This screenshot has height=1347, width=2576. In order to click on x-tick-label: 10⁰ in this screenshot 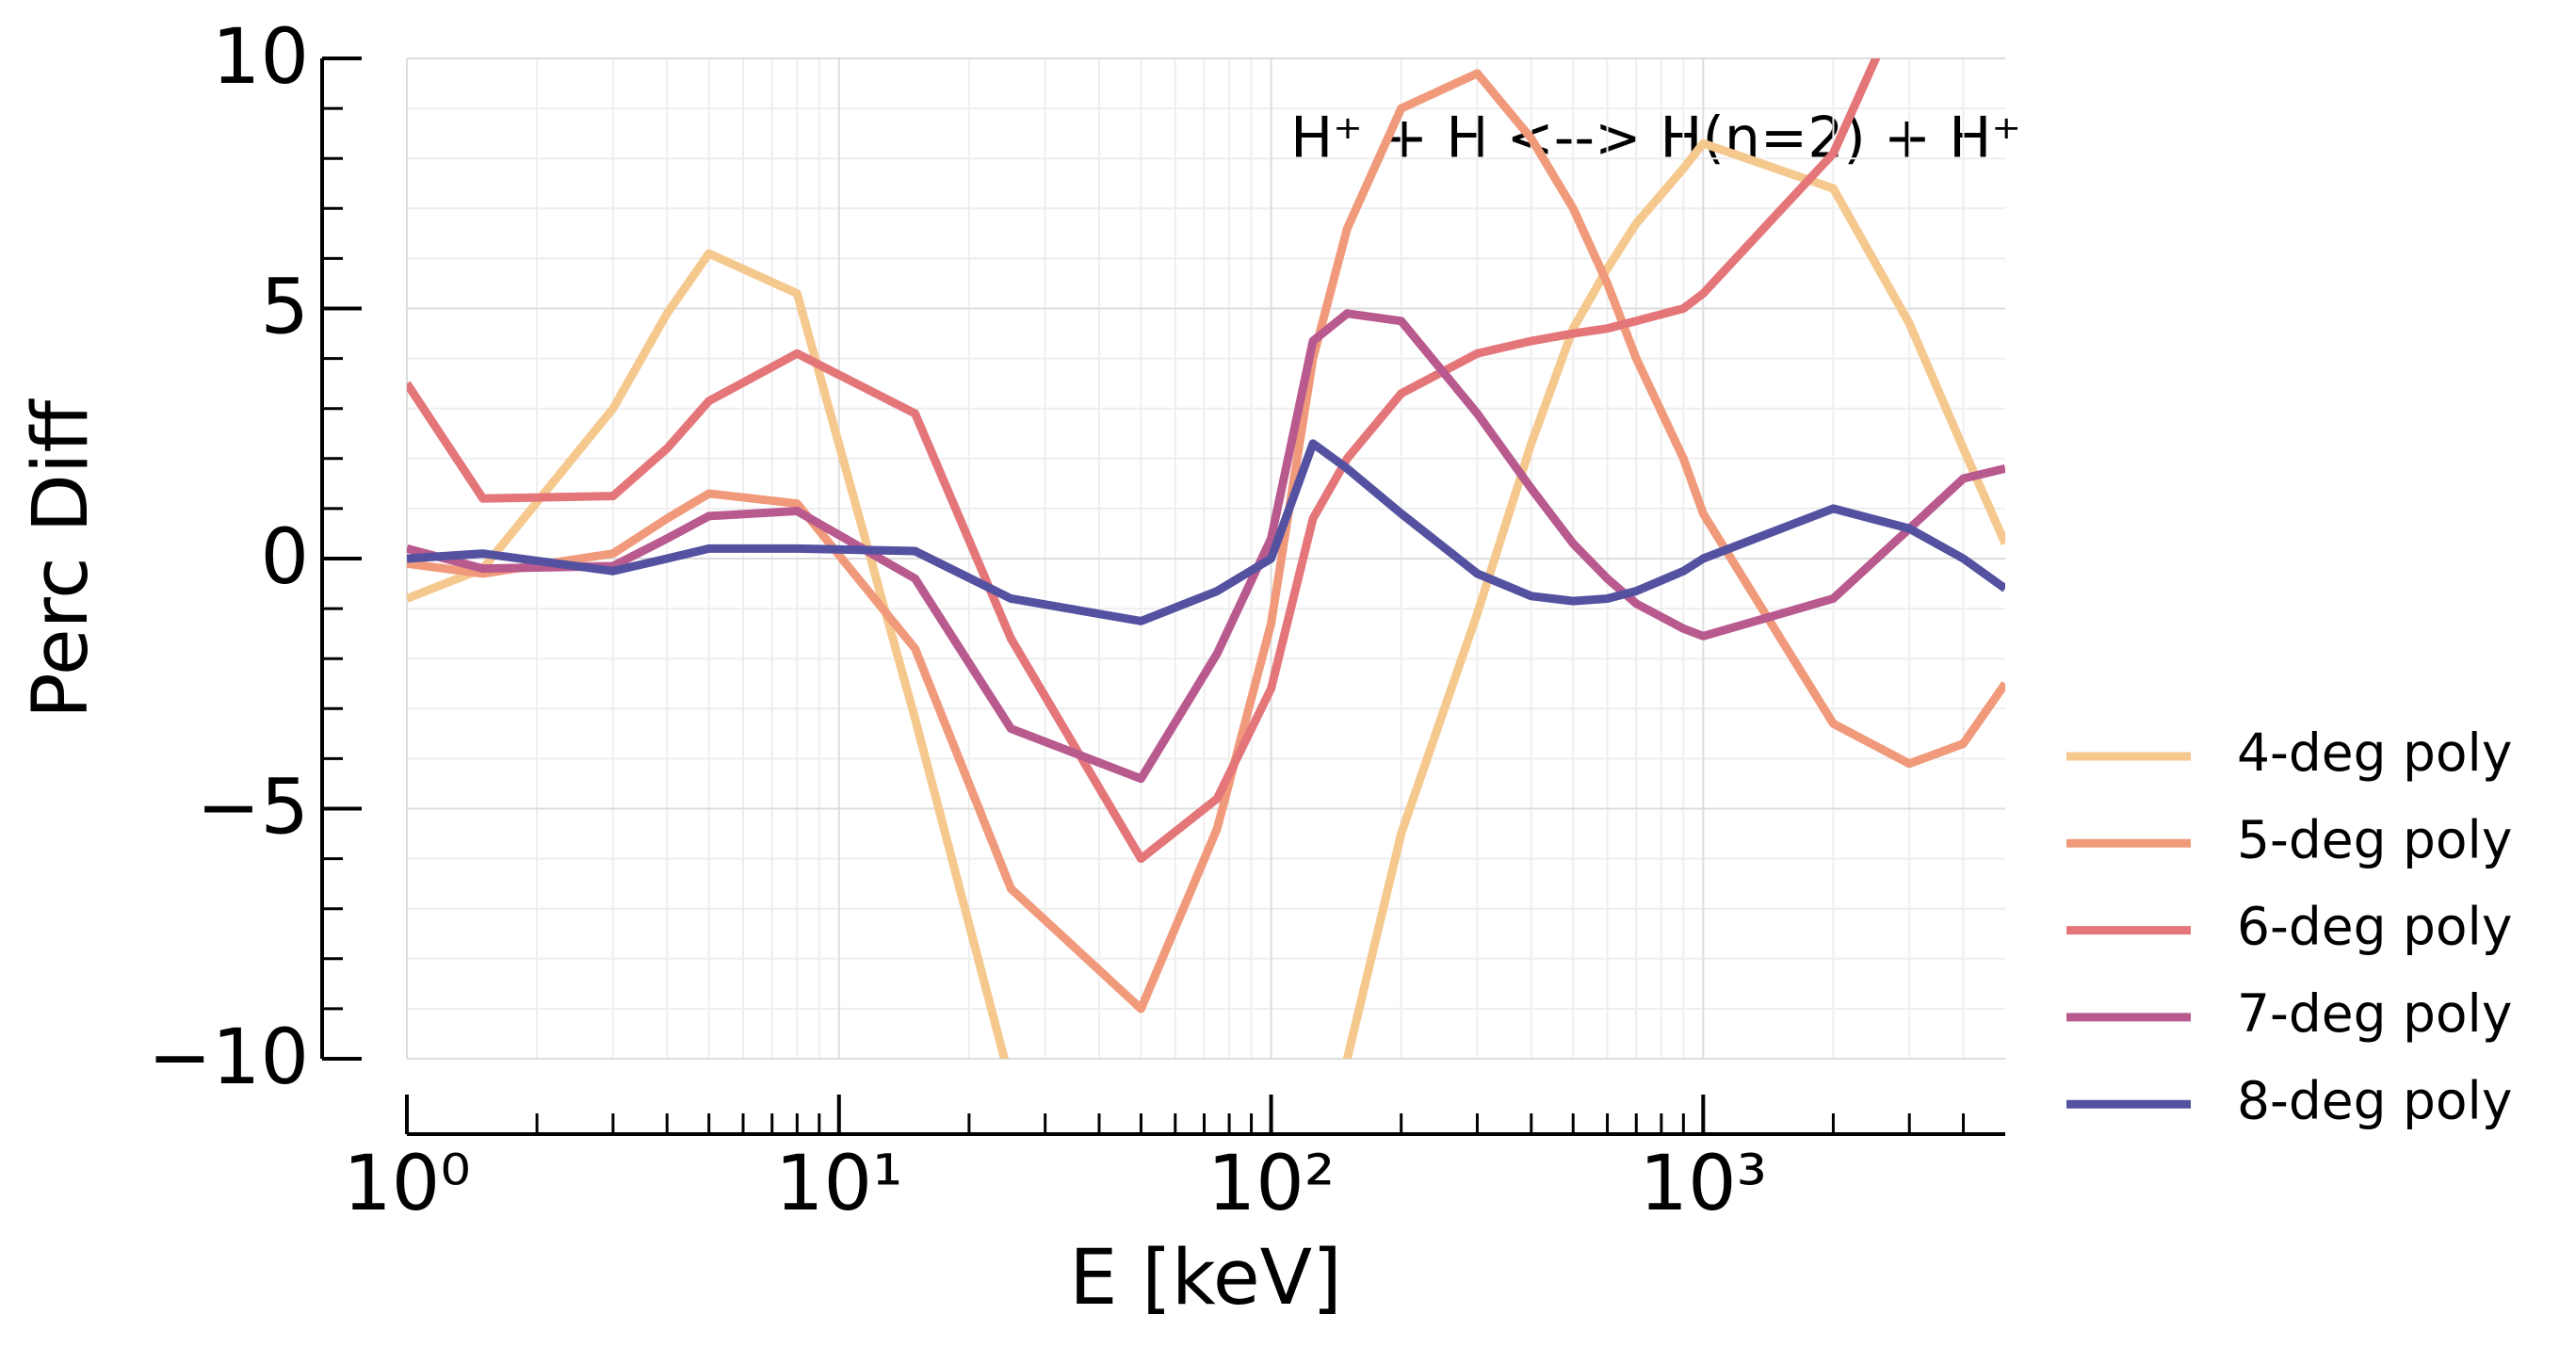, I will do `click(407, 1184)`.